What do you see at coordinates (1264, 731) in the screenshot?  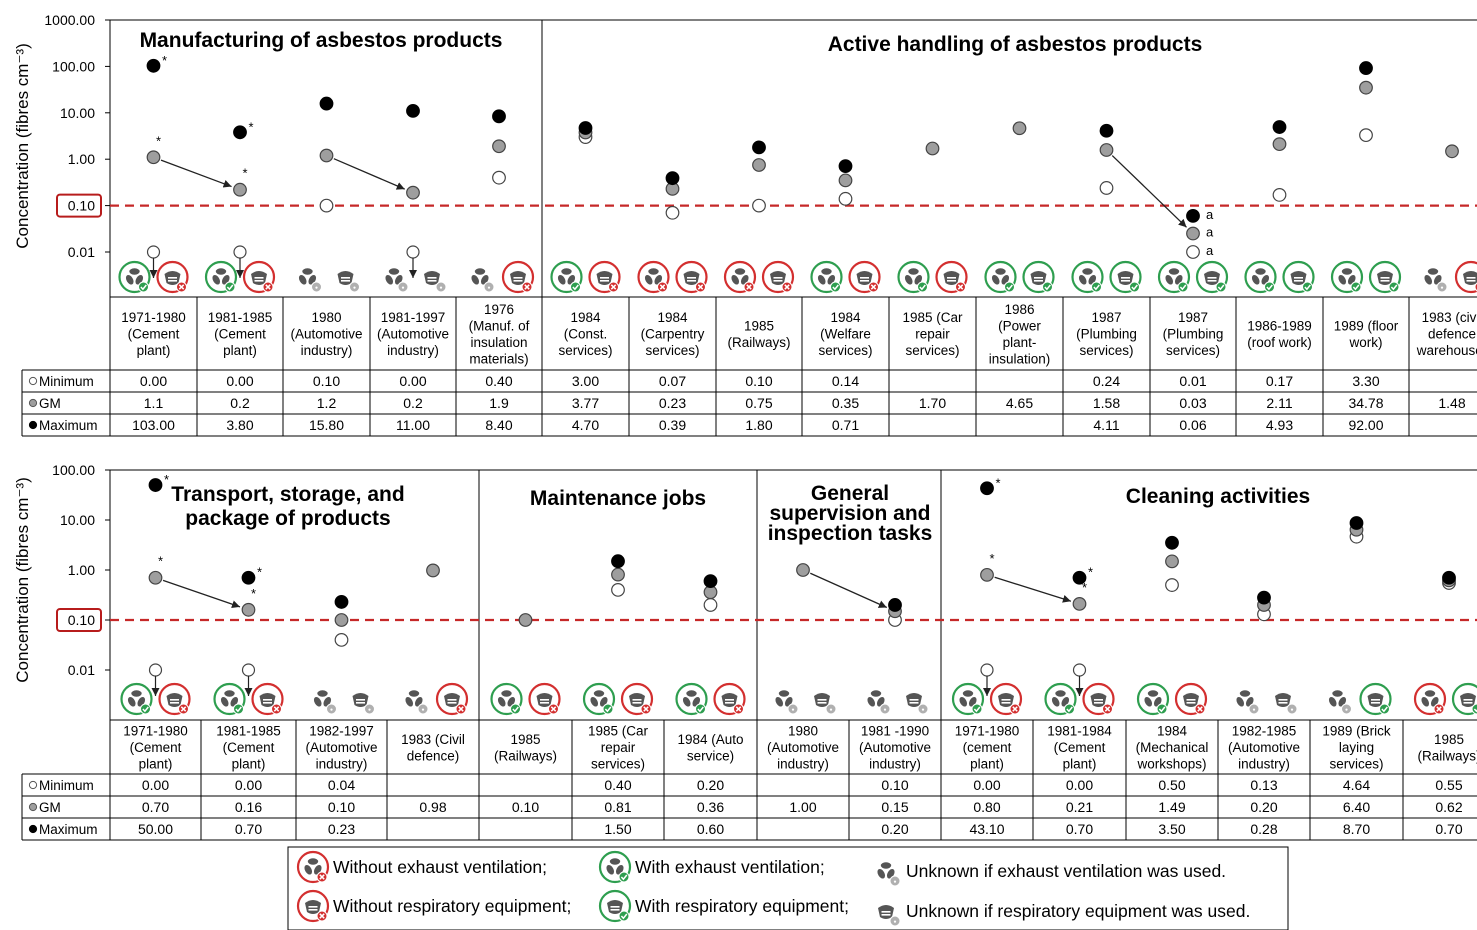 I see `category-label: 1982-1985` at bounding box center [1264, 731].